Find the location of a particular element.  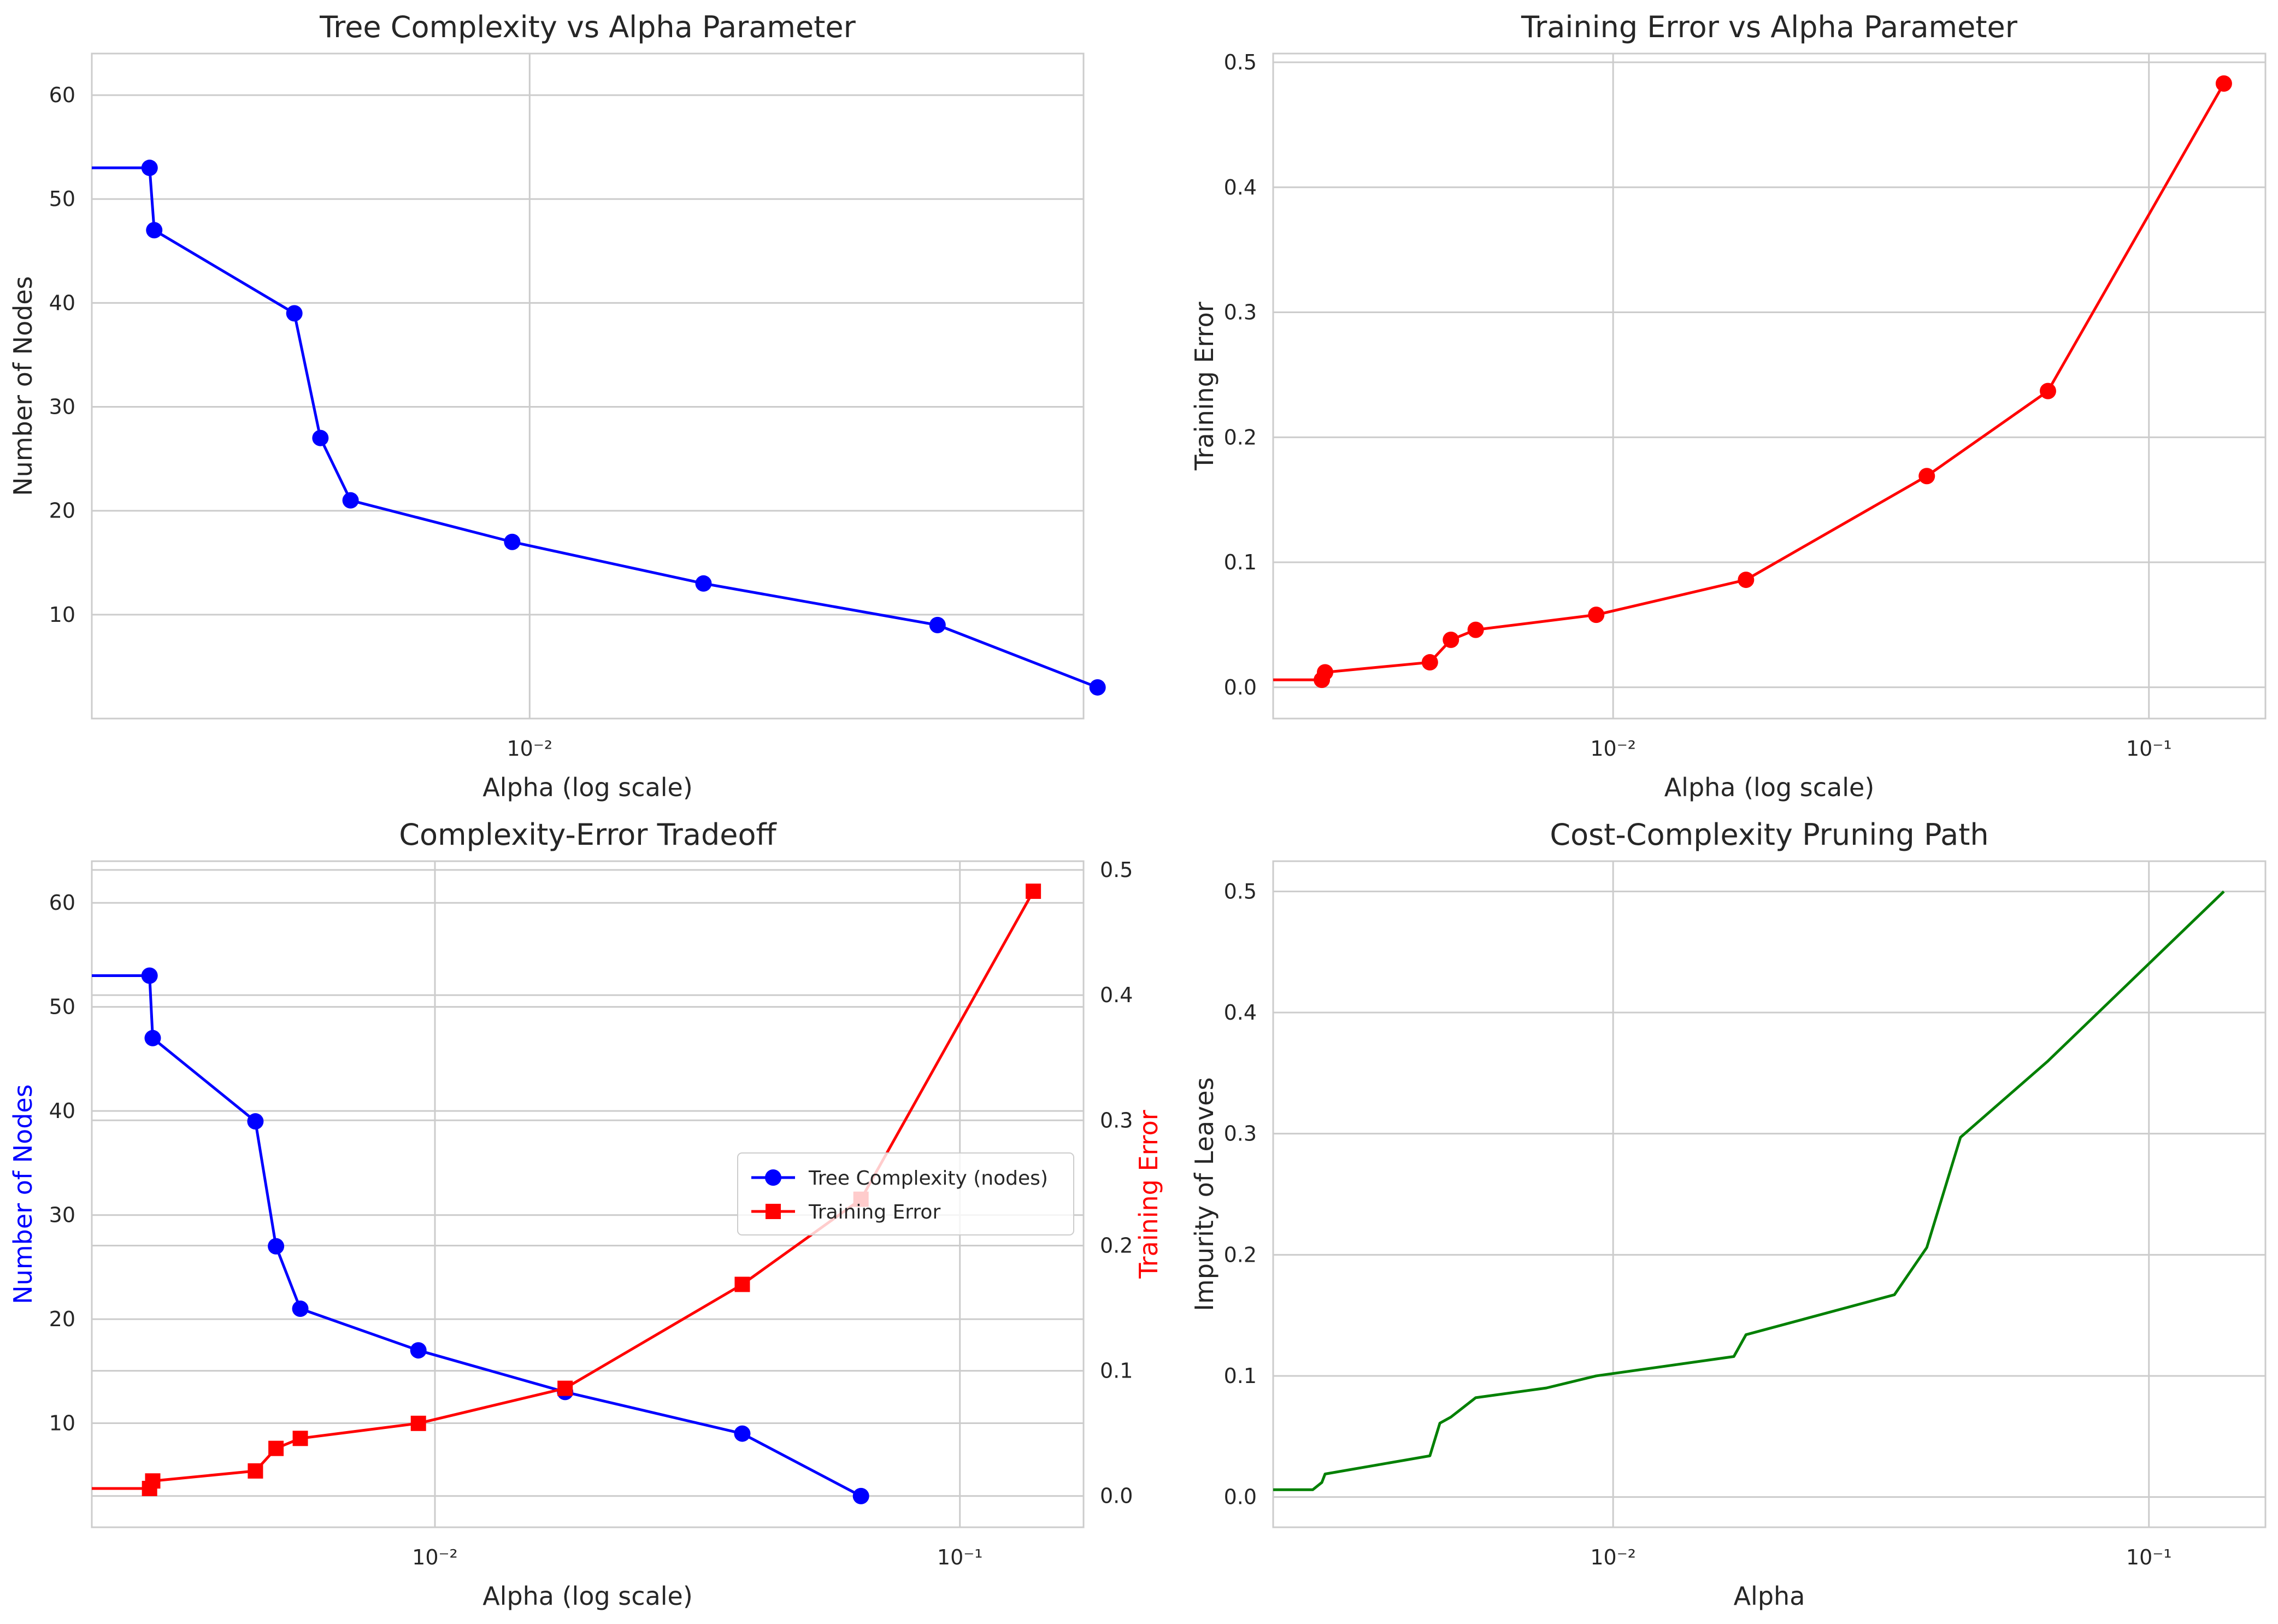

x-axis-label: Alpha is located at coordinates (1769, 1596).